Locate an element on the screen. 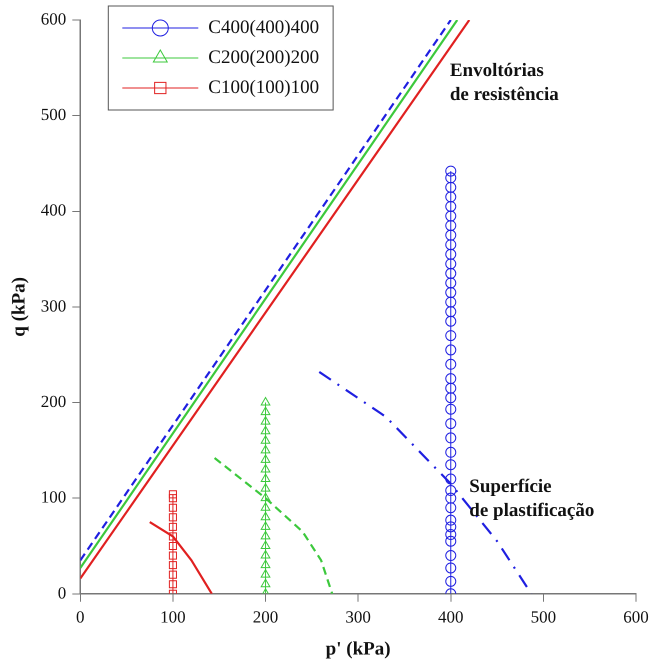 This screenshot has height=669, width=656. legend-label: C200(200)200 is located at coordinates (264, 57).